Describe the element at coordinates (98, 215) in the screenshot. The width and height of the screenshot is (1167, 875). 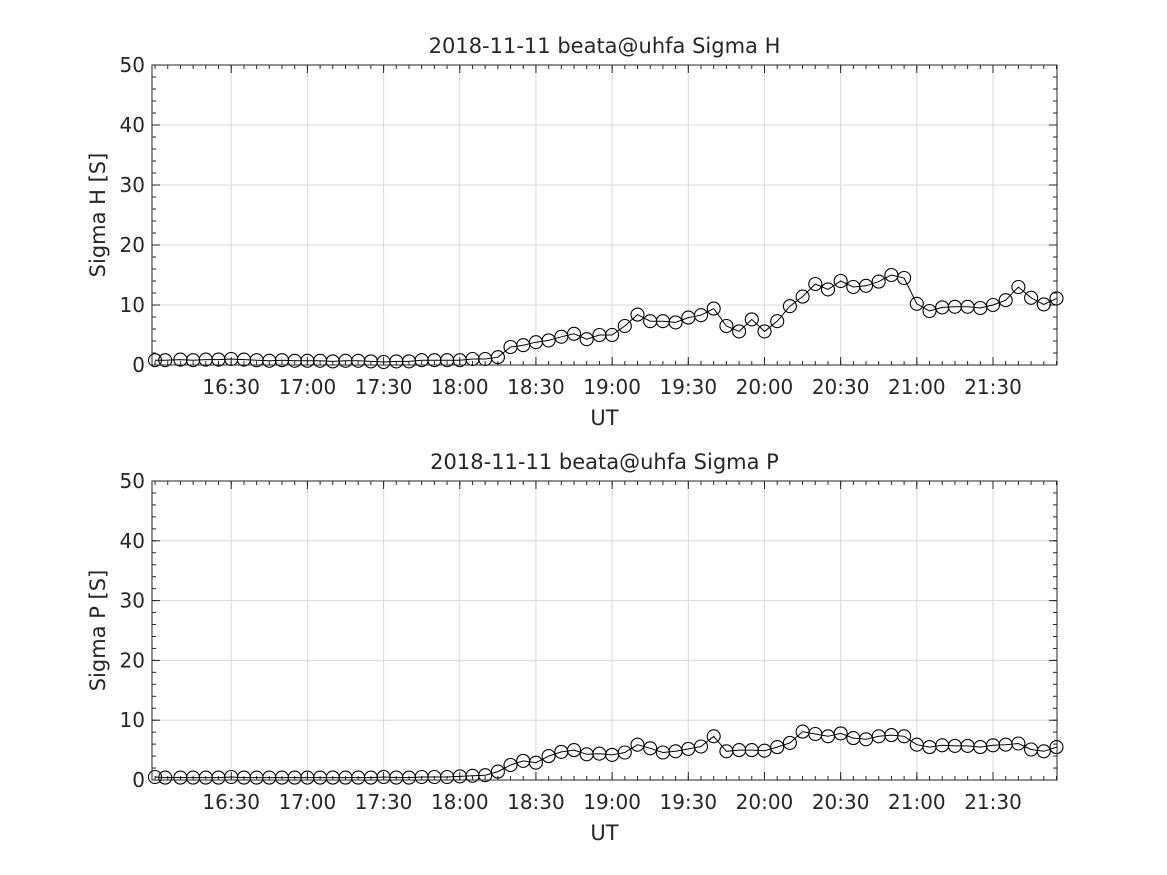
I see `y-axis-label: Sigma H [S]` at that location.